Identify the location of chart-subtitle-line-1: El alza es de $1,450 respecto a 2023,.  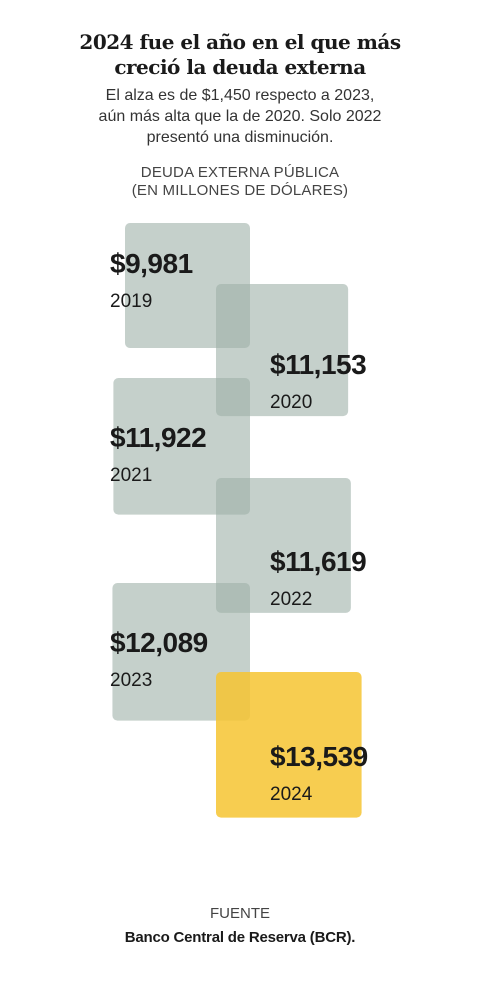
(240, 95).